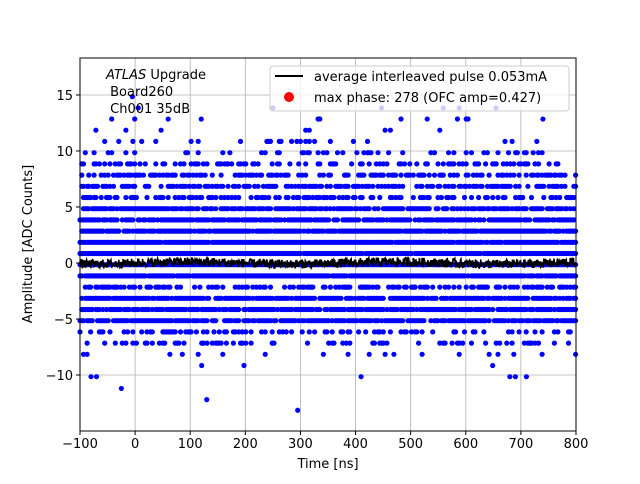  I want to click on annotation-atlas: ATLAS, so click(125, 75).